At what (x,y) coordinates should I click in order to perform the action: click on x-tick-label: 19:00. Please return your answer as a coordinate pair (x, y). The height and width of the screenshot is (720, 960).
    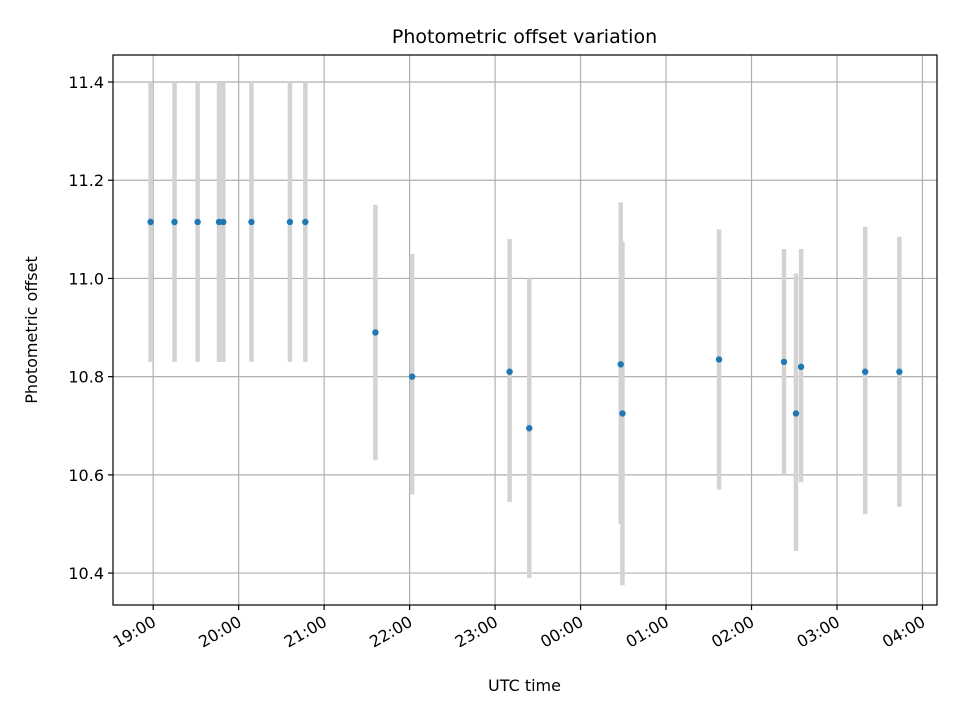
    Looking at the image, I should click on (134, 632).